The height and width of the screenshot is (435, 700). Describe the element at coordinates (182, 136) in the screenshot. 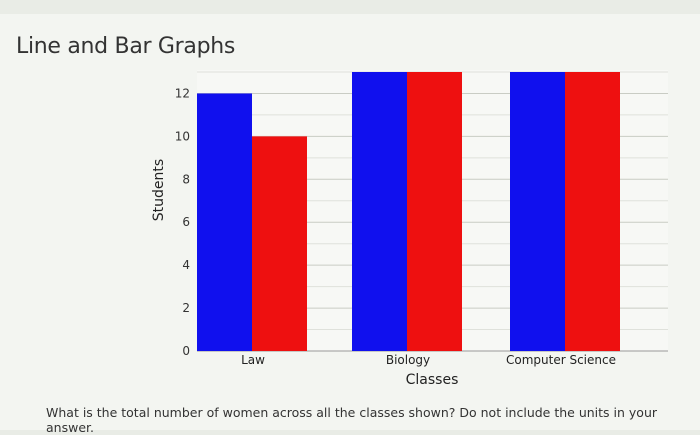

I see `y-tick-label: 10` at that location.